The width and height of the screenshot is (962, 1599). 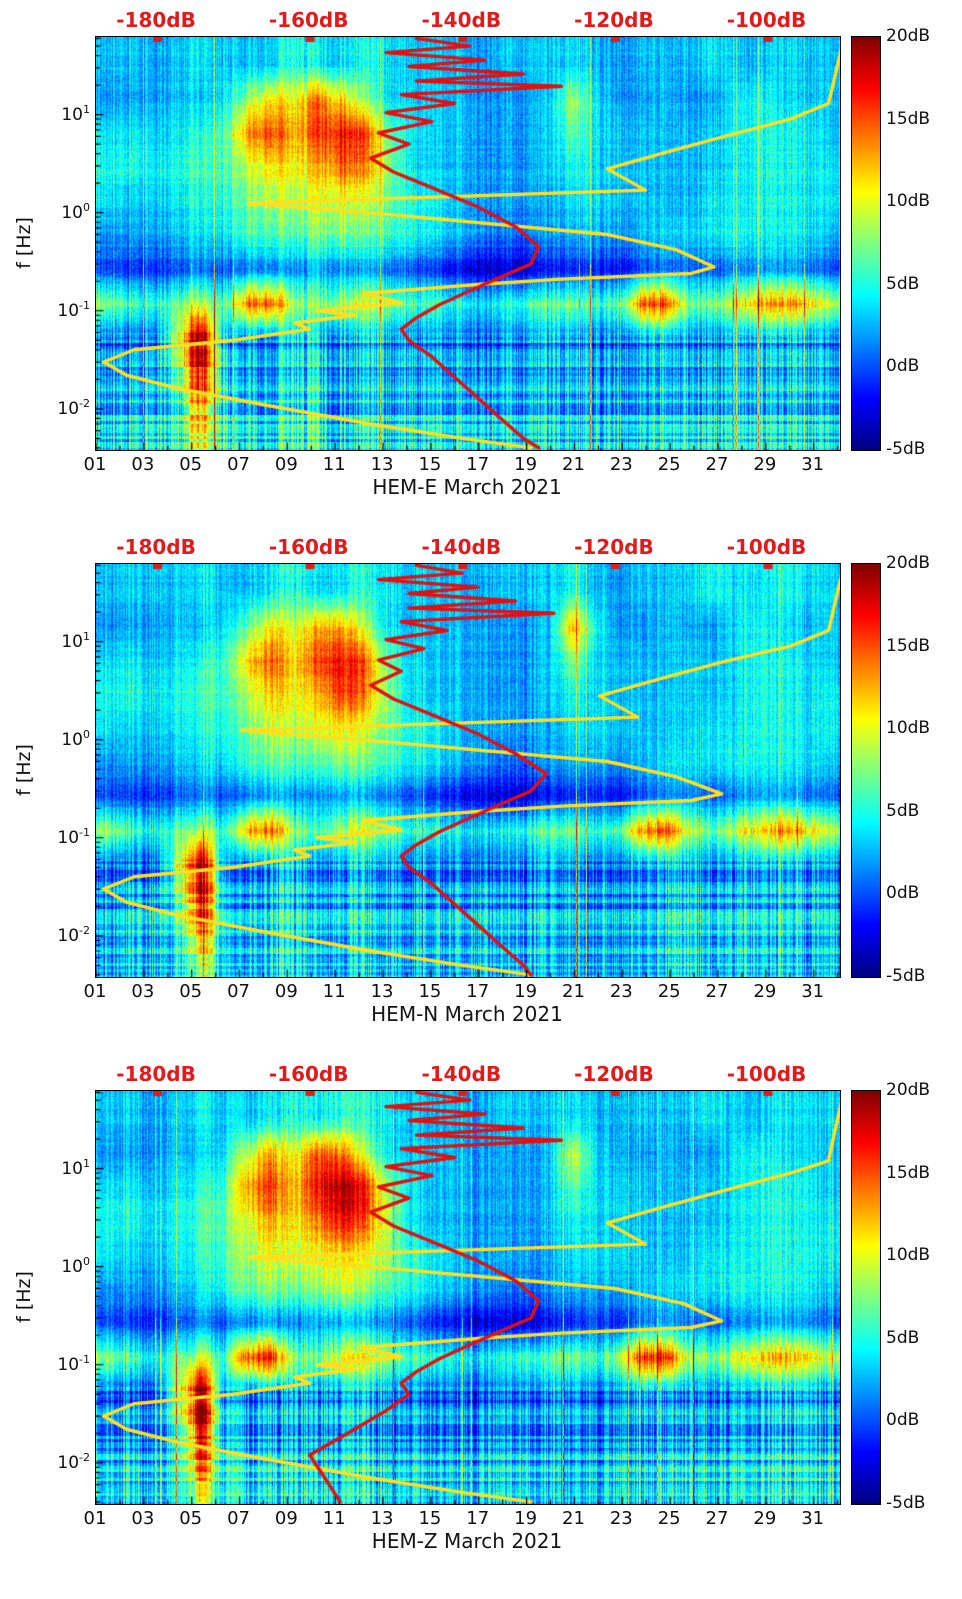 I want to click on y-tick-label: 10¹, so click(x=75, y=1167).